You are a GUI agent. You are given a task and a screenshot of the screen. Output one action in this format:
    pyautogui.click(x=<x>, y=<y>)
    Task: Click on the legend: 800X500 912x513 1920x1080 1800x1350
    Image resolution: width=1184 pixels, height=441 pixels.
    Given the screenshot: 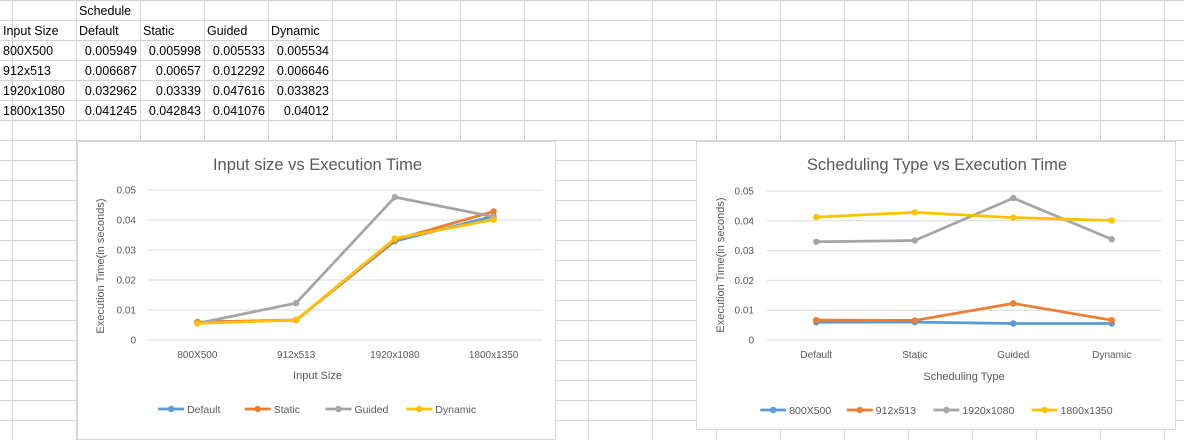 What is the action you would take?
    pyautogui.click(x=936, y=411)
    